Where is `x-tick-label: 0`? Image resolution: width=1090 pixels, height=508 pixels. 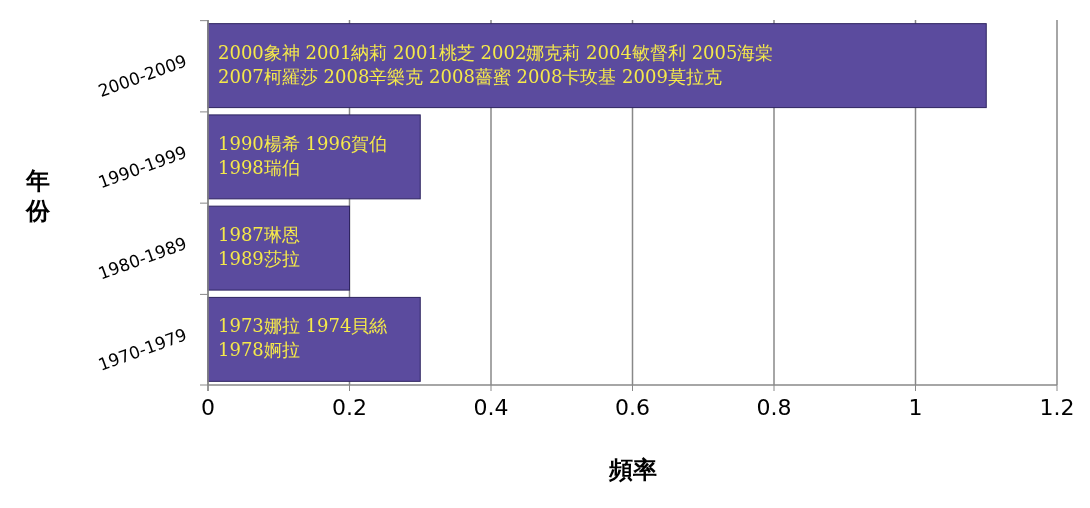 x-tick-label: 0 is located at coordinates (208, 407).